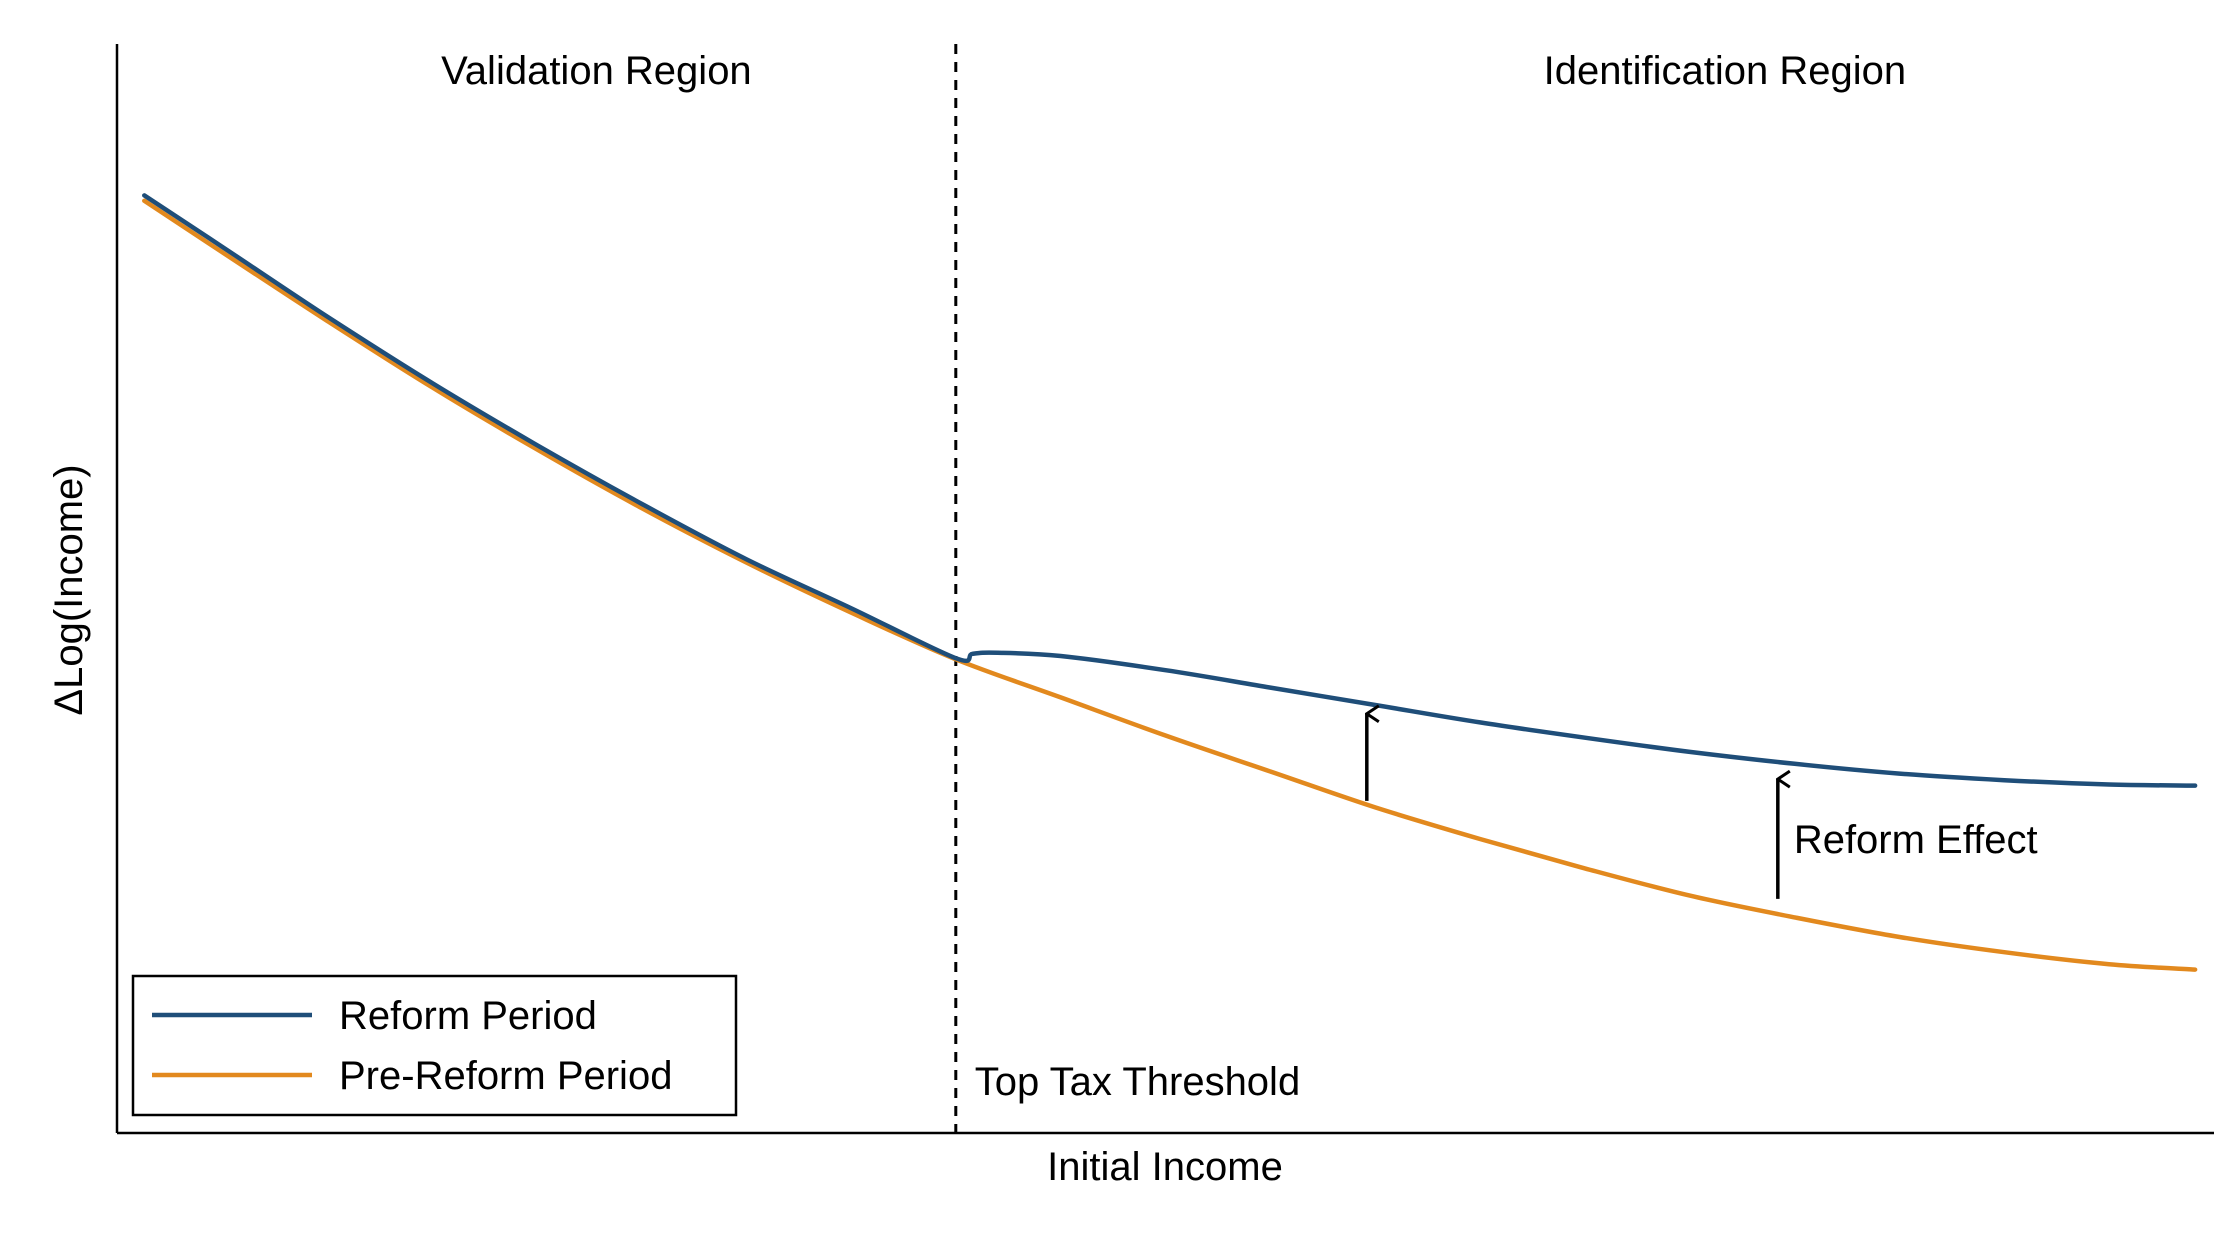 The image size is (2240, 1240). What do you see at coordinates (1137, 1082) in the screenshot?
I see `threshold-label: Top Tax Threshold` at bounding box center [1137, 1082].